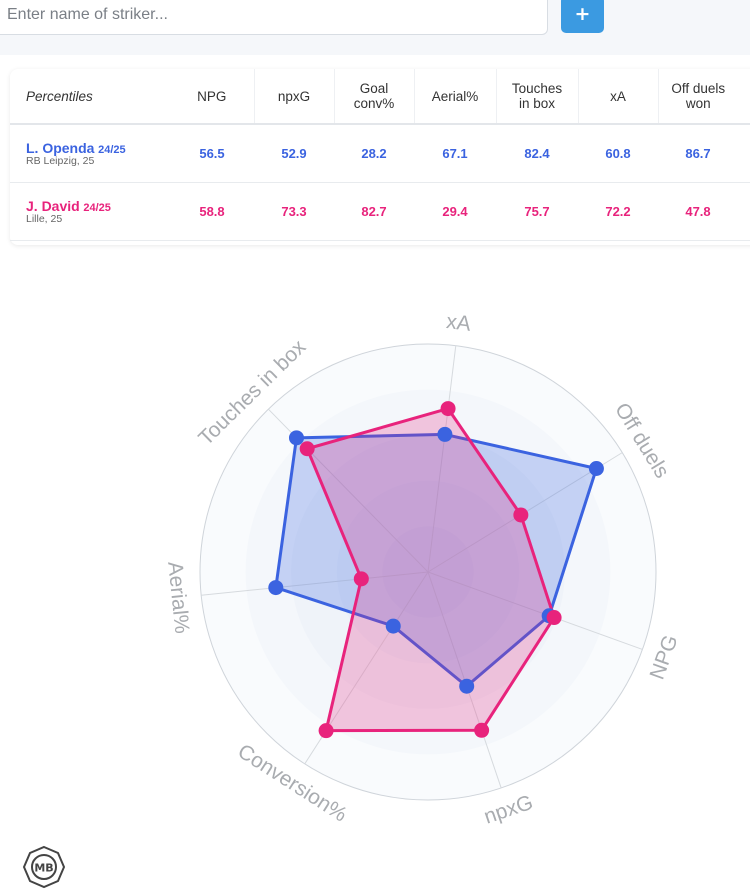  What do you see at coordinates (537, 211) in the screenshot?
I see `value-touches-in-box: 75.7` at bounding box center [537, 211].